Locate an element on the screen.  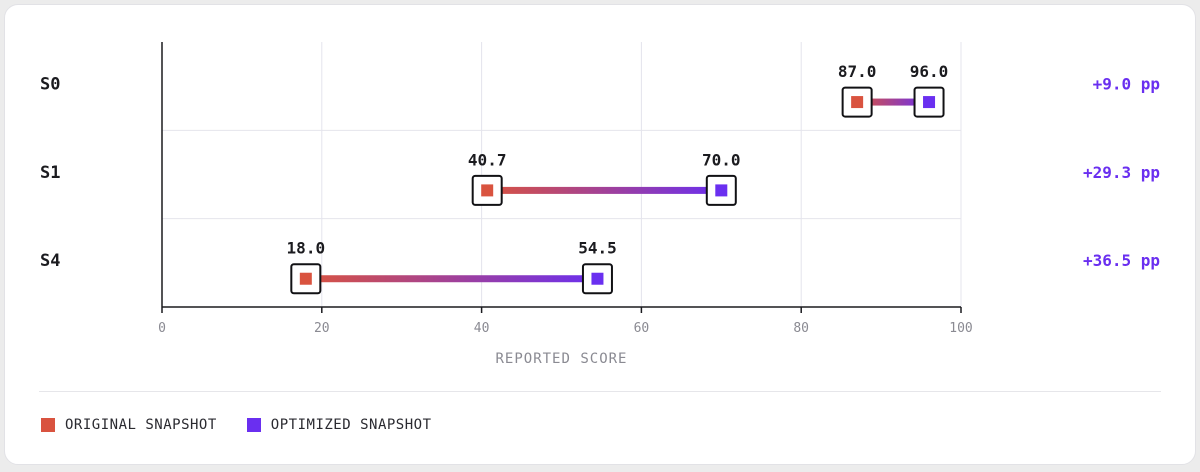
x-tick-label-5: 100 is located at coordinates (960, 328).